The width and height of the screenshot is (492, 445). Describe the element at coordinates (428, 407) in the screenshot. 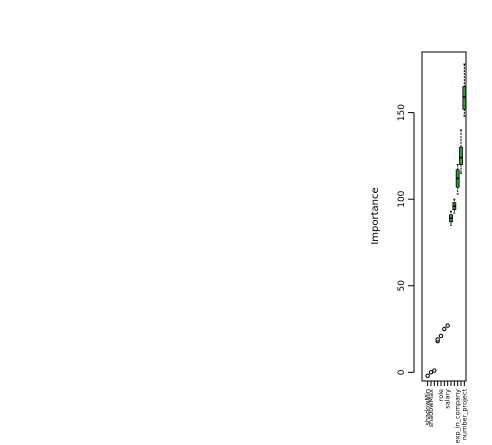

I see `x-tick-label: shadowMin` at that location.